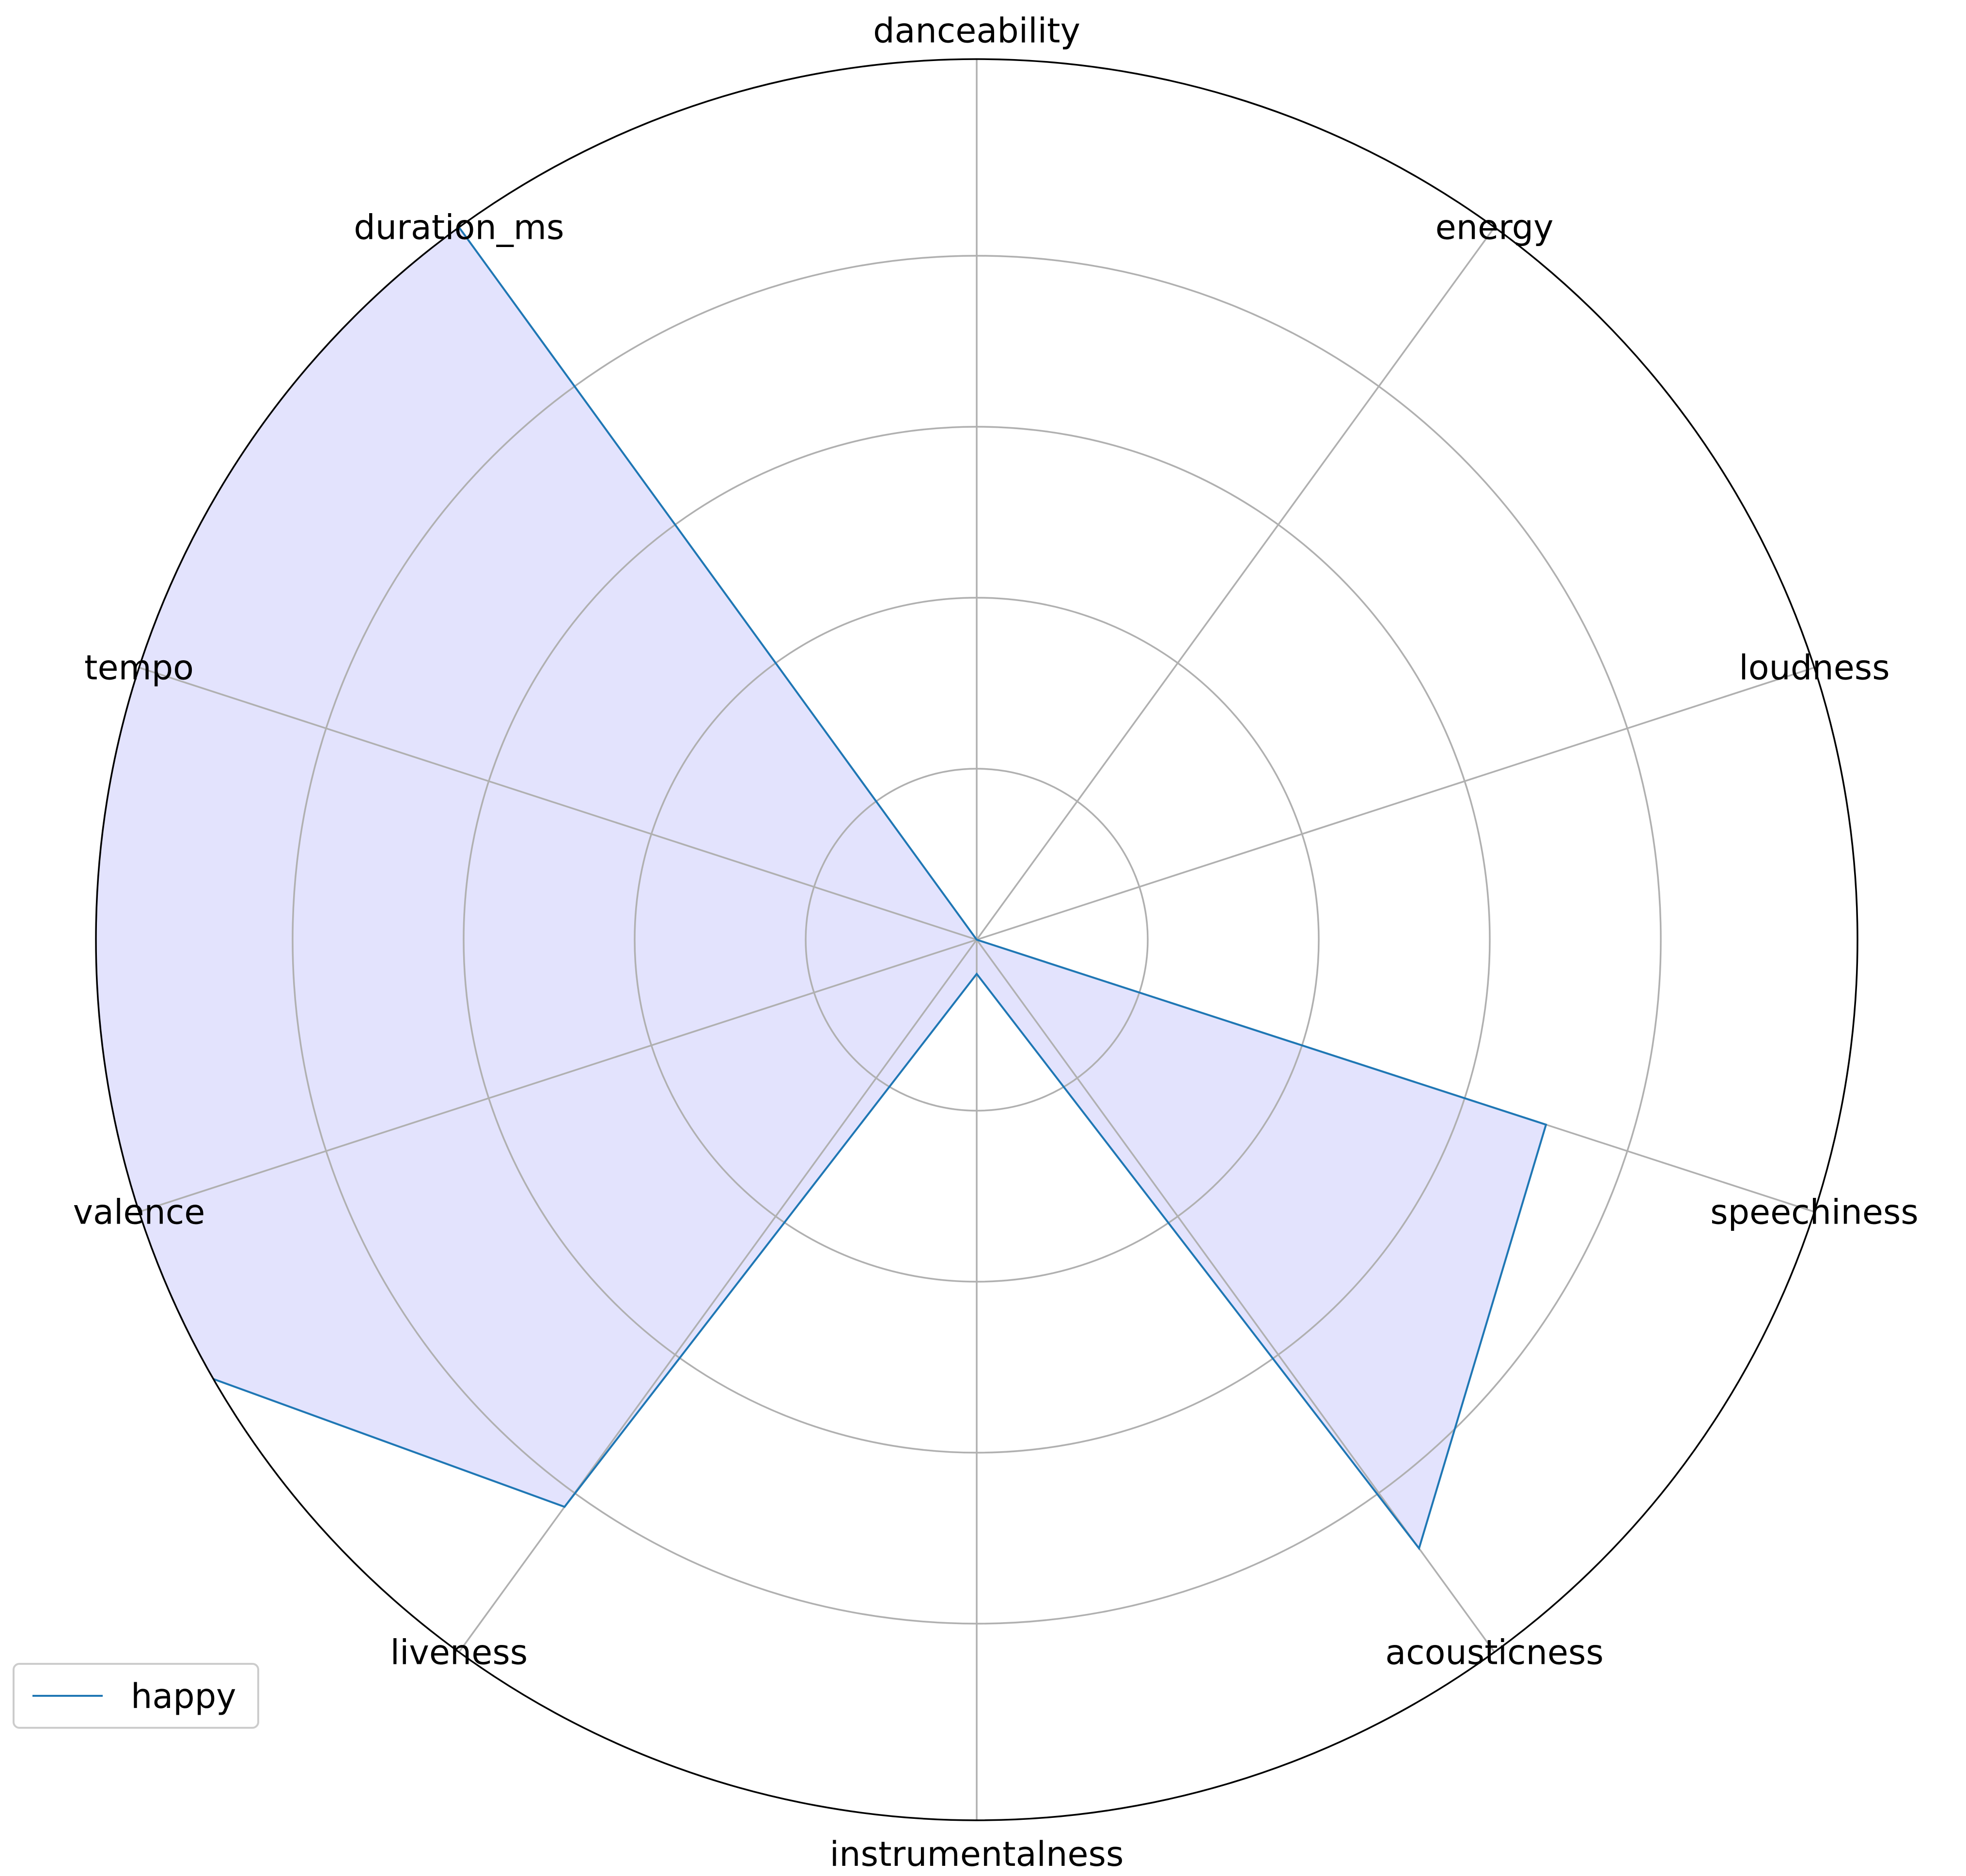  Describe the element at coordinates (1494, 1652) in the screenshot. I see `axis-label-acousticness: acousticness` at that location.